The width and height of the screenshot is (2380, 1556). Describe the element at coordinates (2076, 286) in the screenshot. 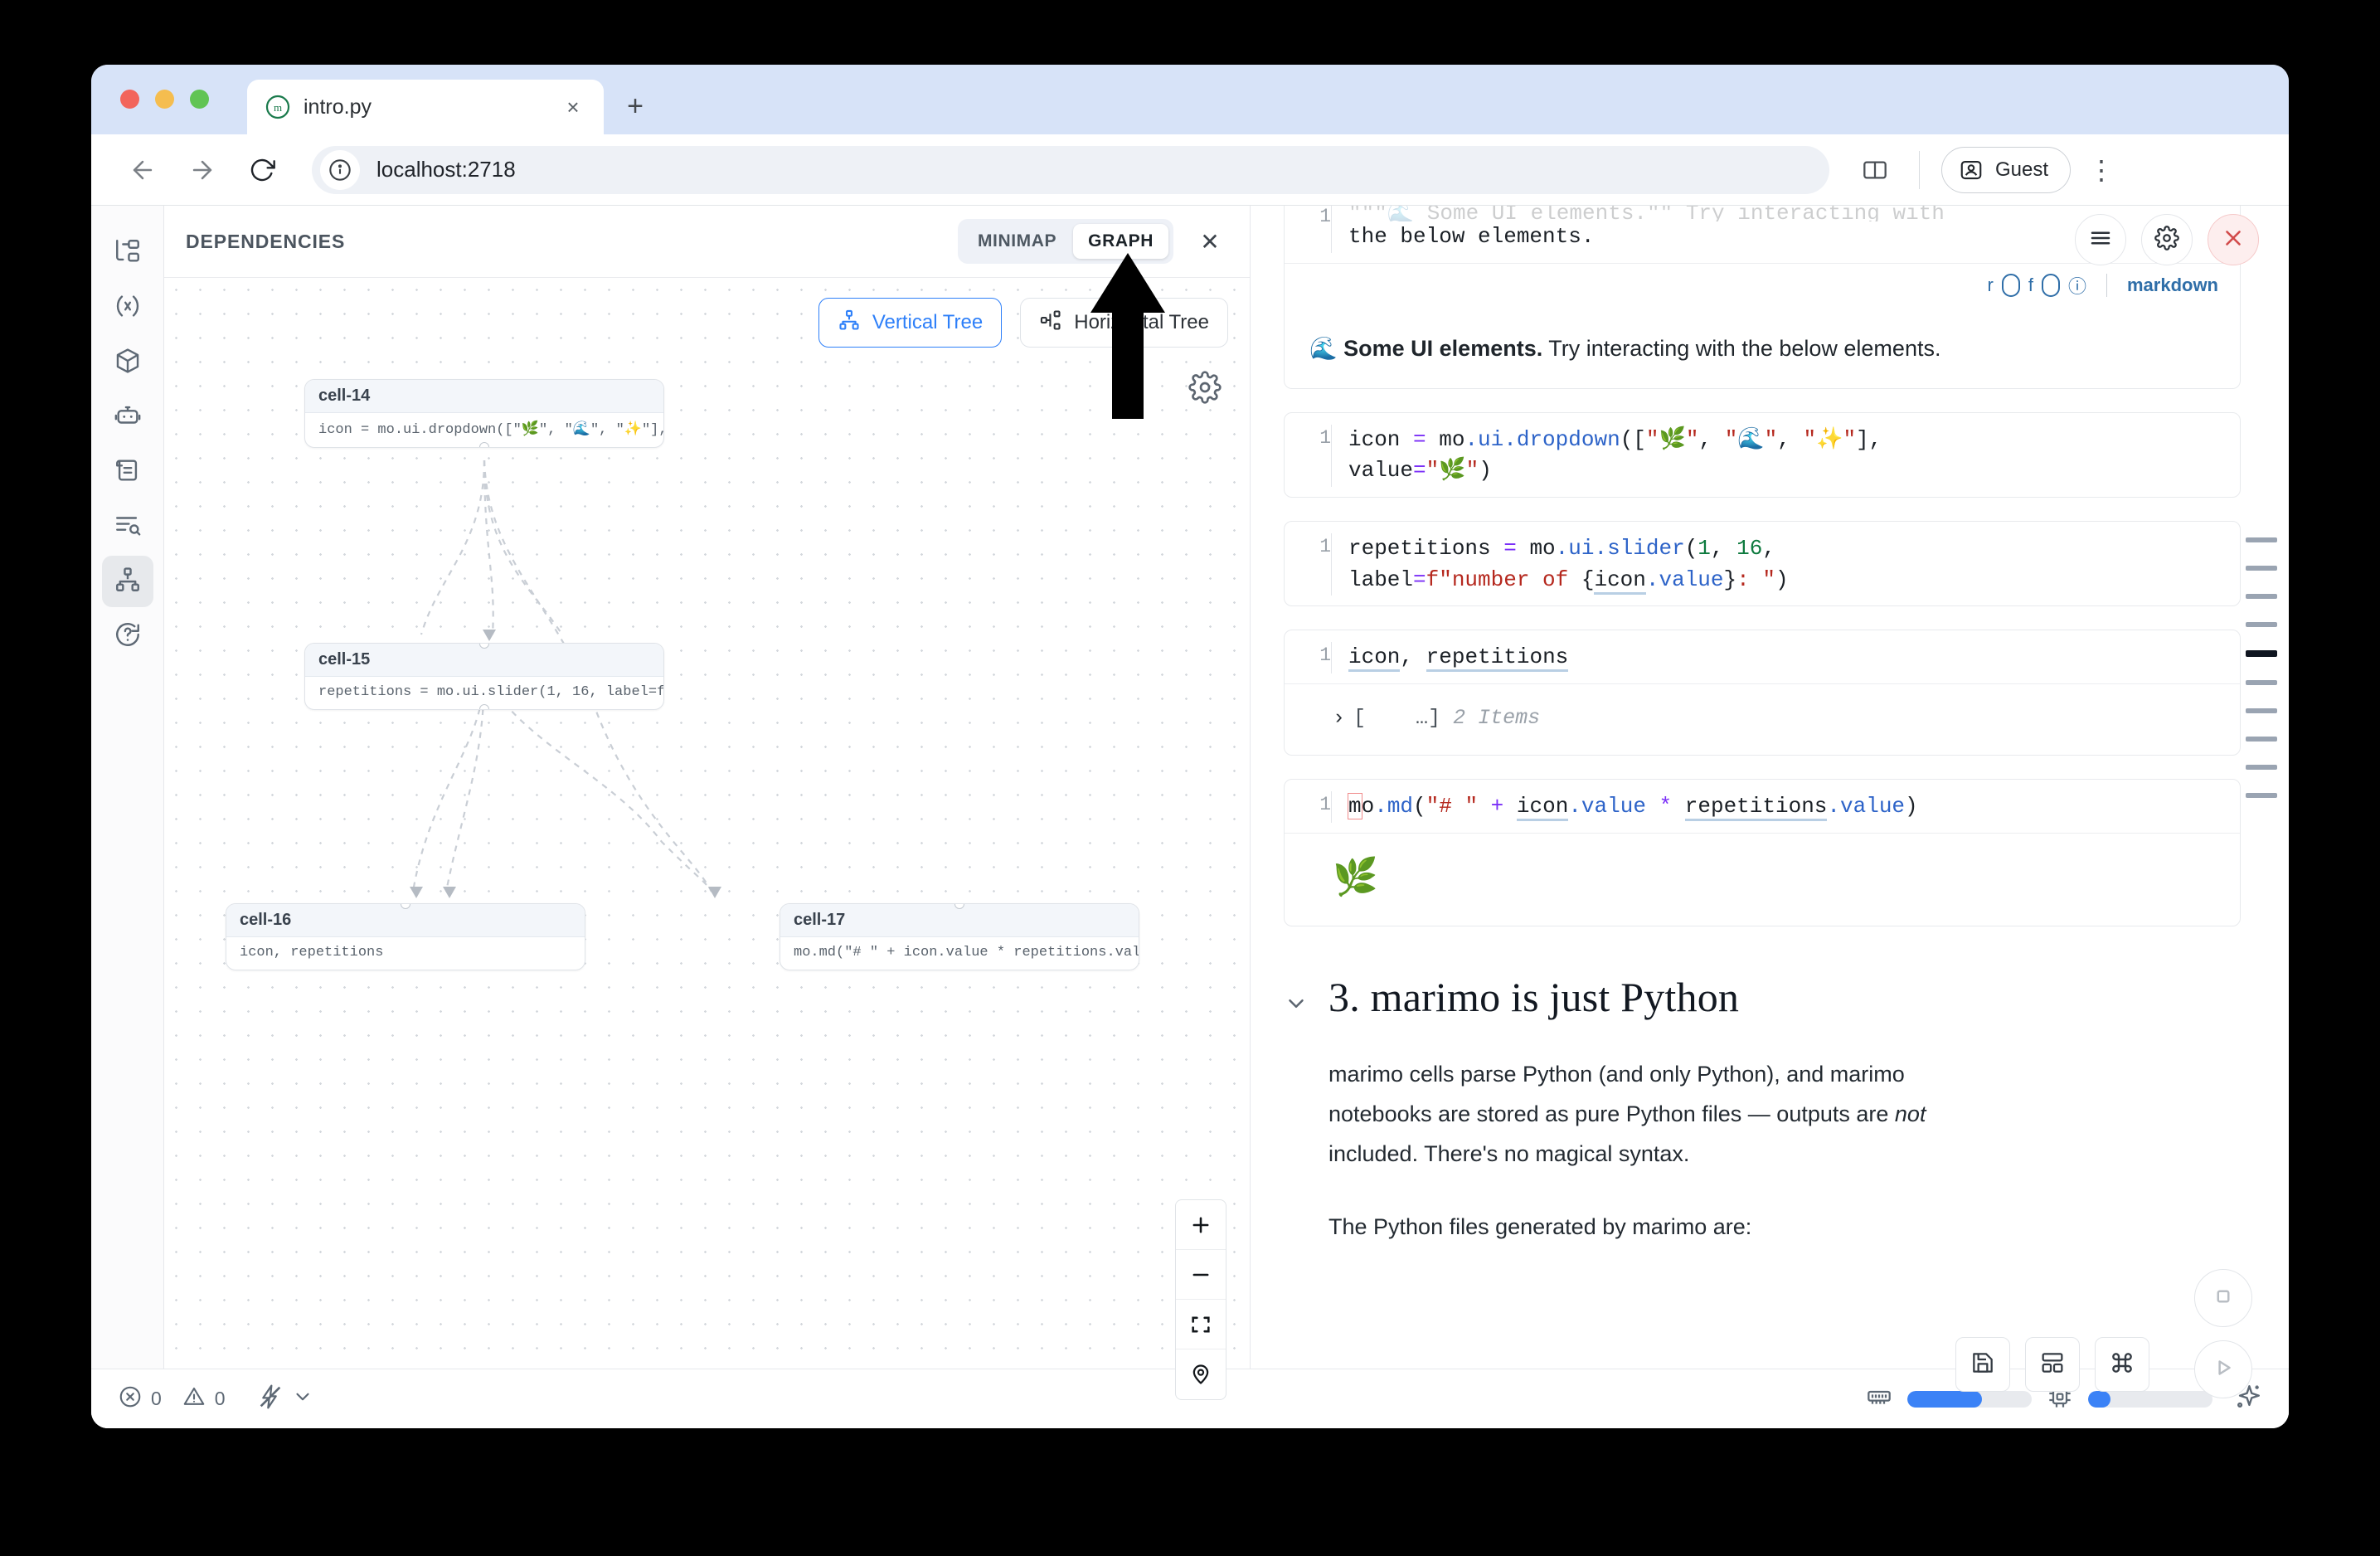

I see `info-icon: ⓘ` at that location.